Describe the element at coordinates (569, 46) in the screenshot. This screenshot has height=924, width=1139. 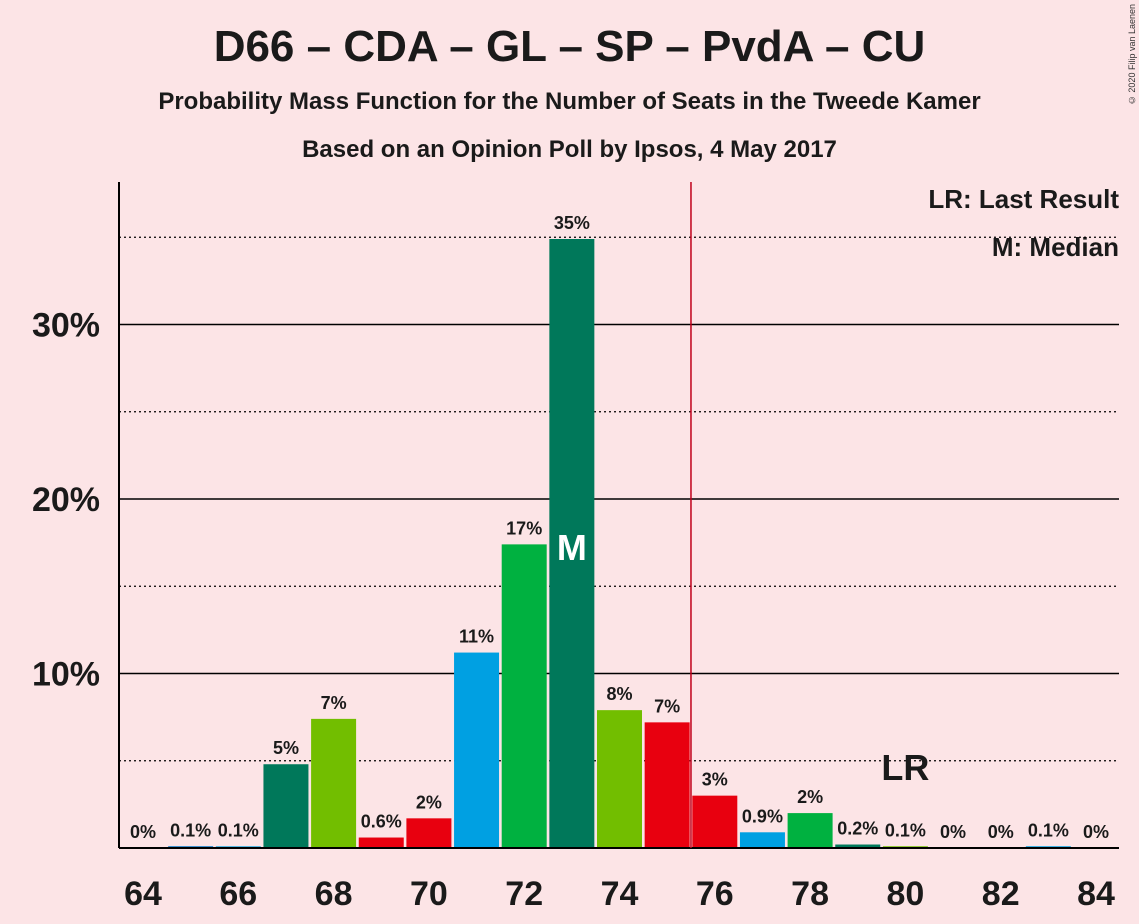
I see `chart-title: D66 – CDA – GL – SP – PvdA – CU` at that location.